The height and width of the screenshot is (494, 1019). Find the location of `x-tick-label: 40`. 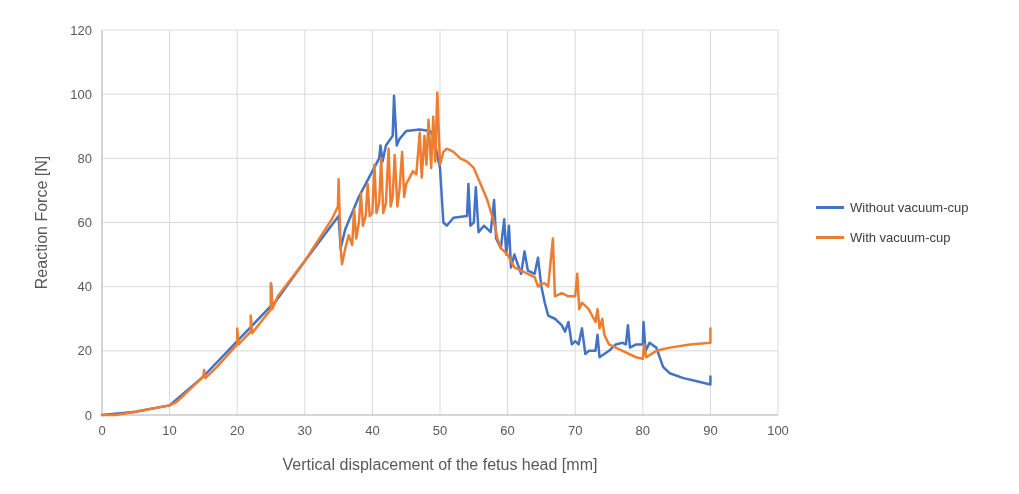

x-tick-label: 40 is located at coordinates (372, 430).